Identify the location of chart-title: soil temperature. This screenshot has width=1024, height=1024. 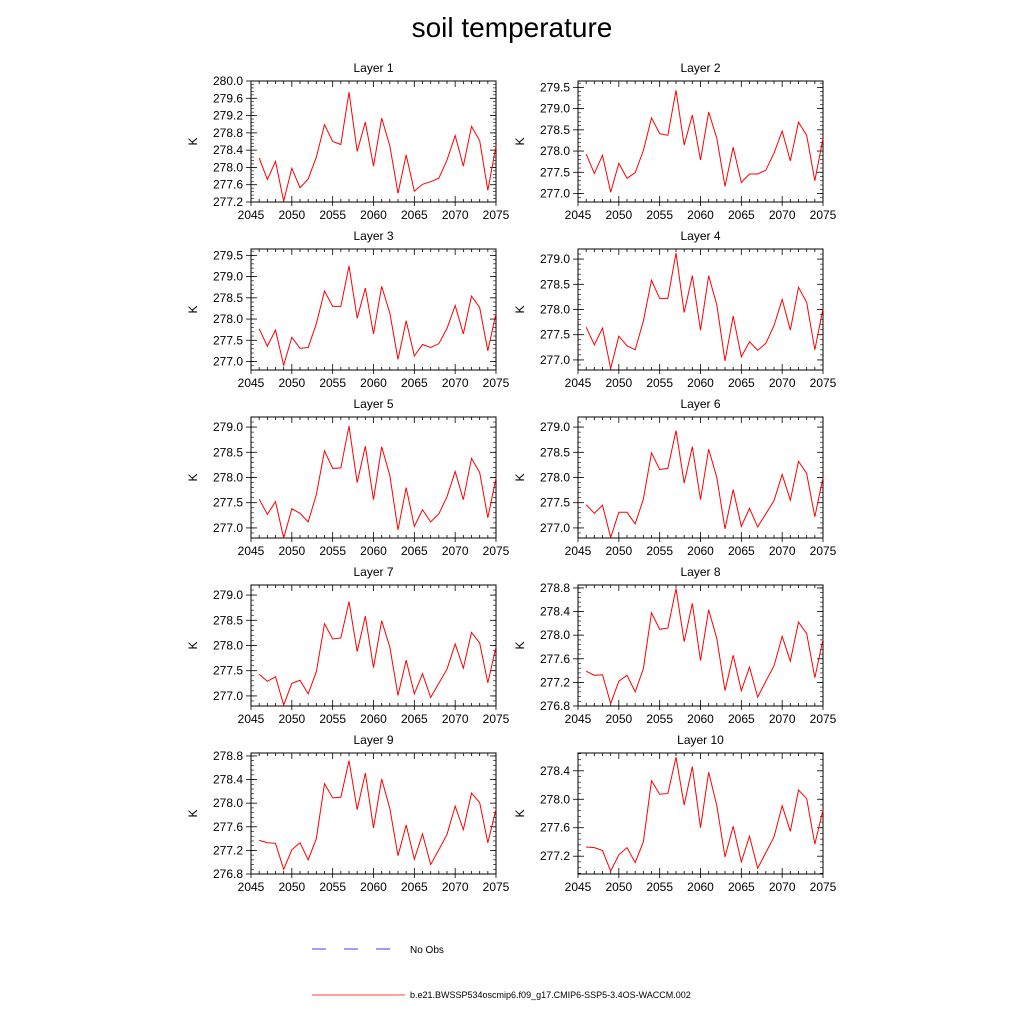
(512, 27).